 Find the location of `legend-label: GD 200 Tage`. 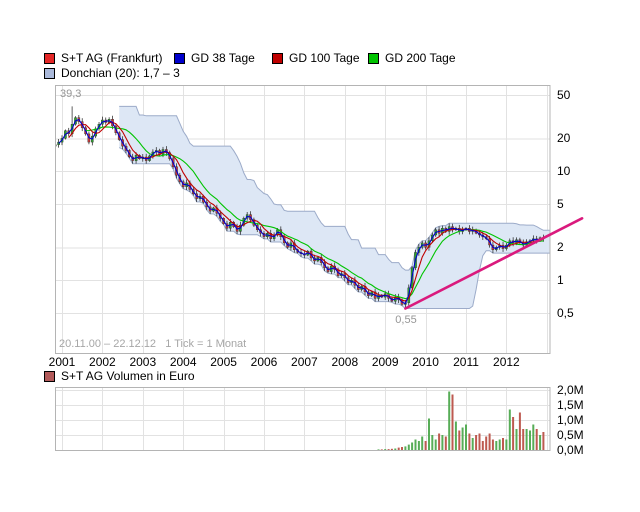

legend-label: GD 200 Tage is located at coordinates (420, 58).